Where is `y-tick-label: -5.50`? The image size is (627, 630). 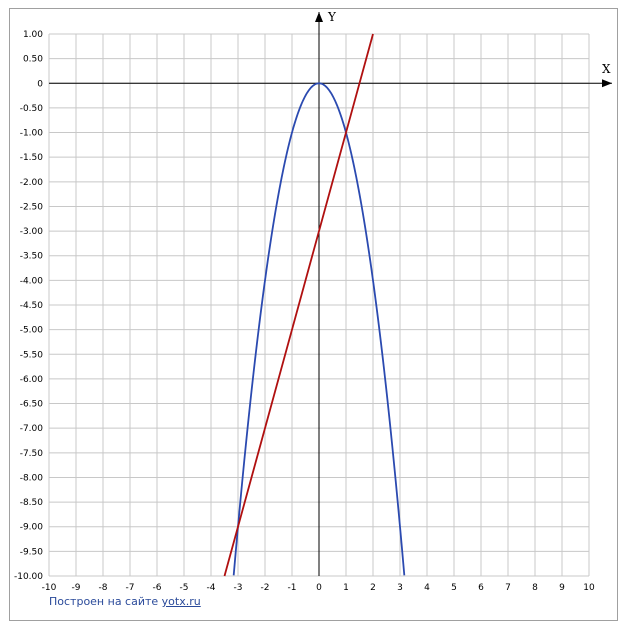
y-tick-label: -5.50 is located at coordinates (32, 355).